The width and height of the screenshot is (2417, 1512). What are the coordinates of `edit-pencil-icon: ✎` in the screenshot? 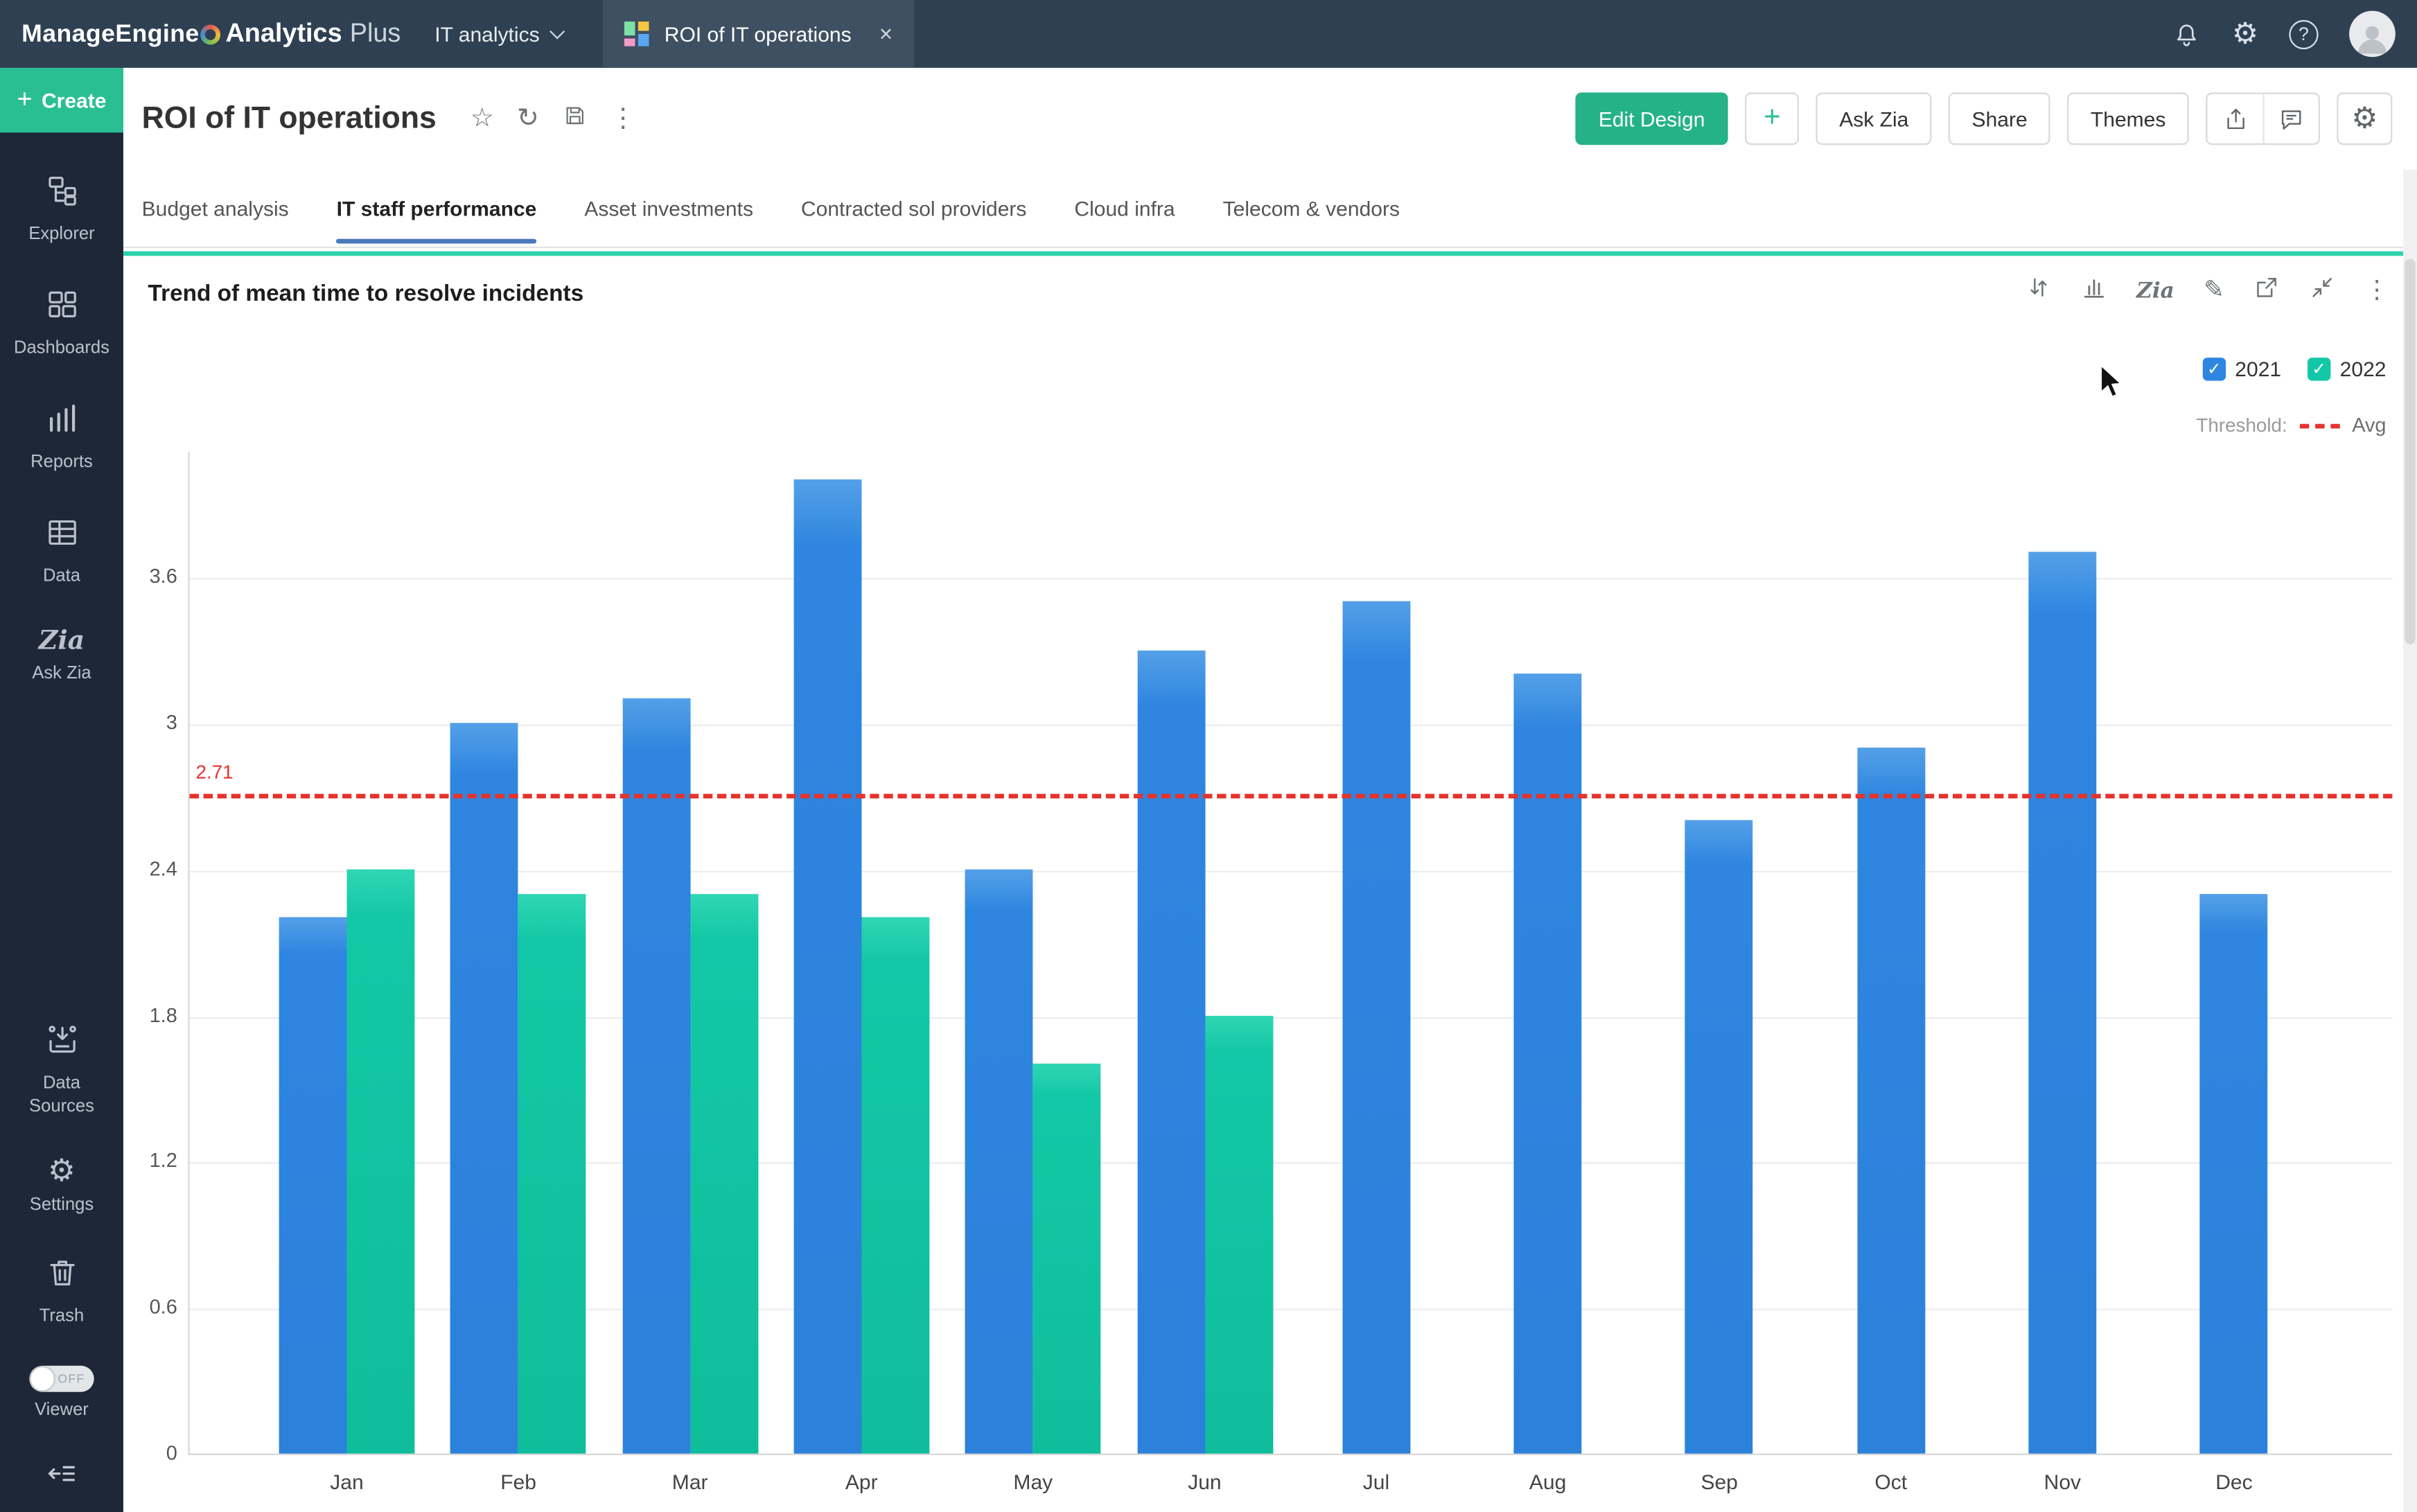 It's located at (2214, 290).